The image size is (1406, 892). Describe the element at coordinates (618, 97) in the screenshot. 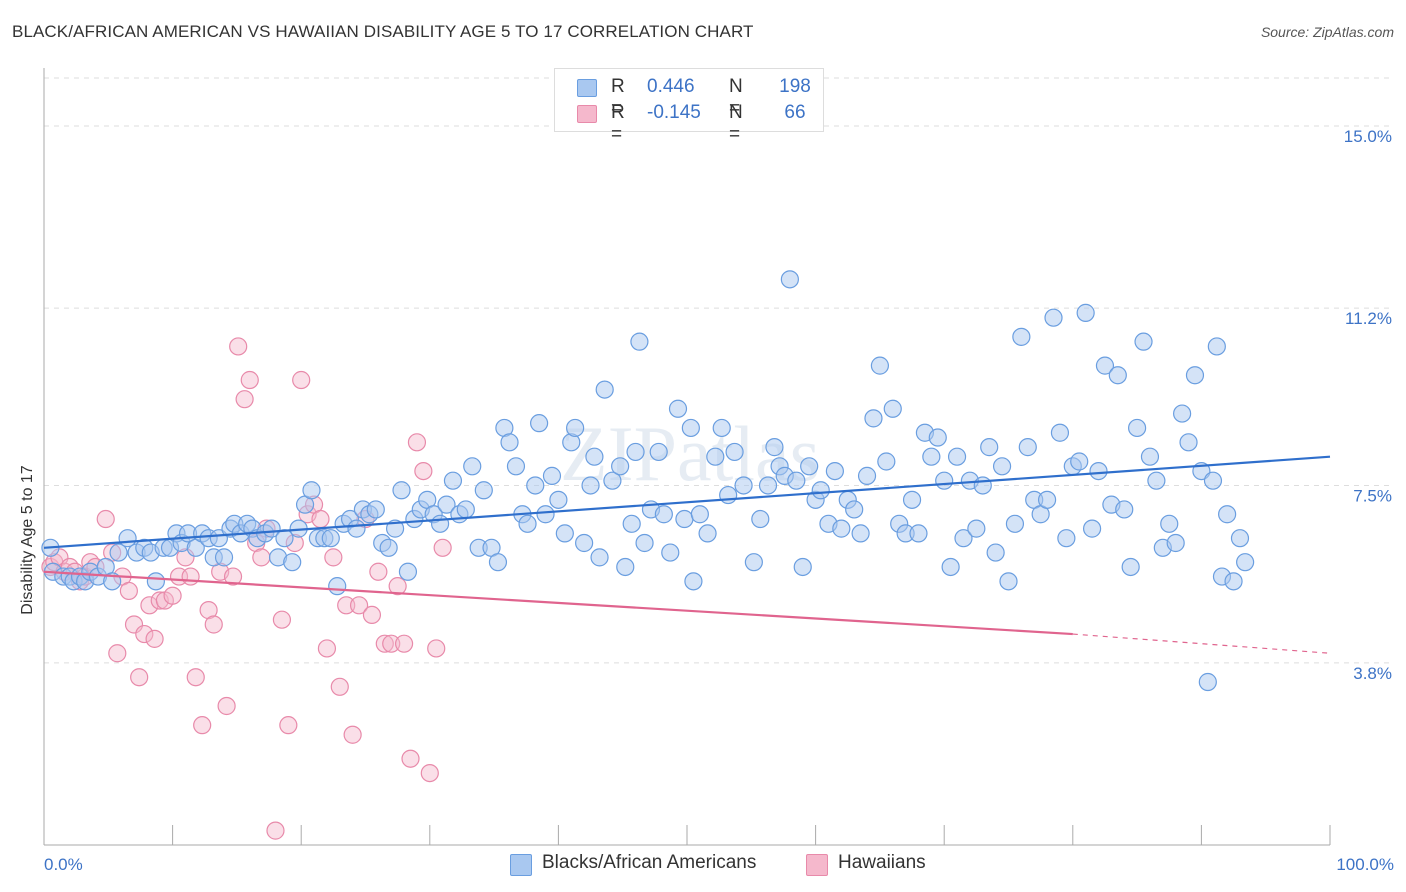

I see `r-label: R =` at that location.